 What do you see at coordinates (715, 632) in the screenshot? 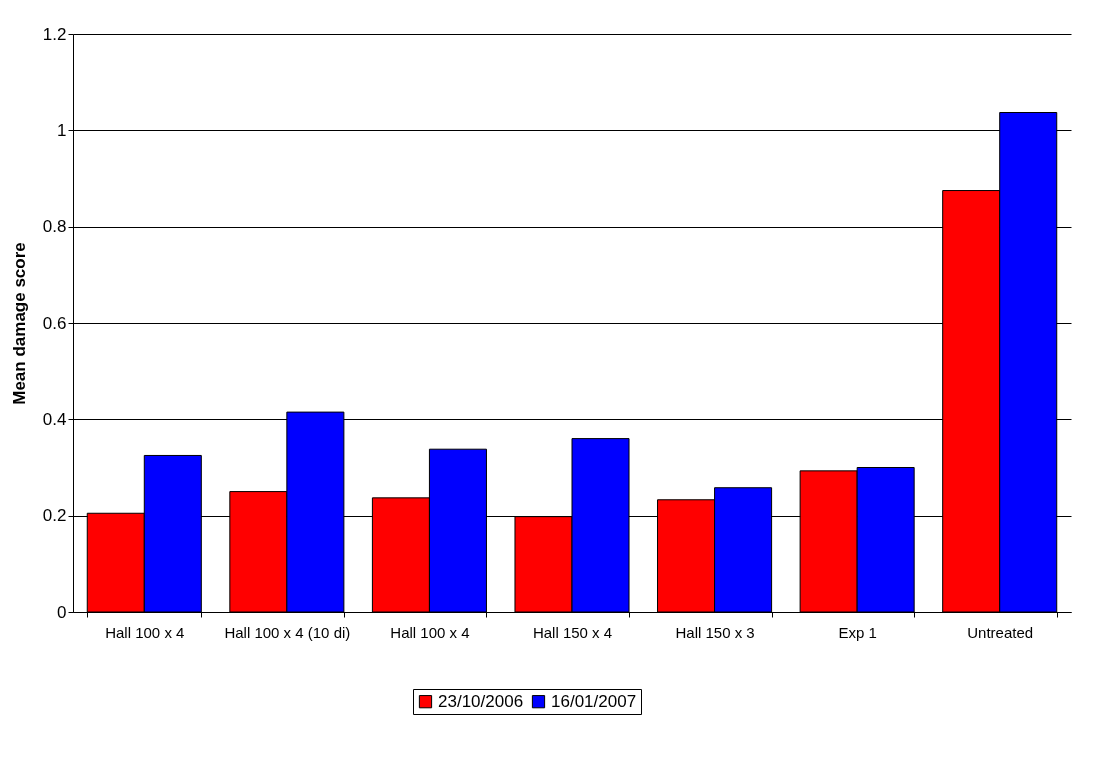
I see `x-tick-label: Hall 150 x 3` at bounding box center [715, 632].